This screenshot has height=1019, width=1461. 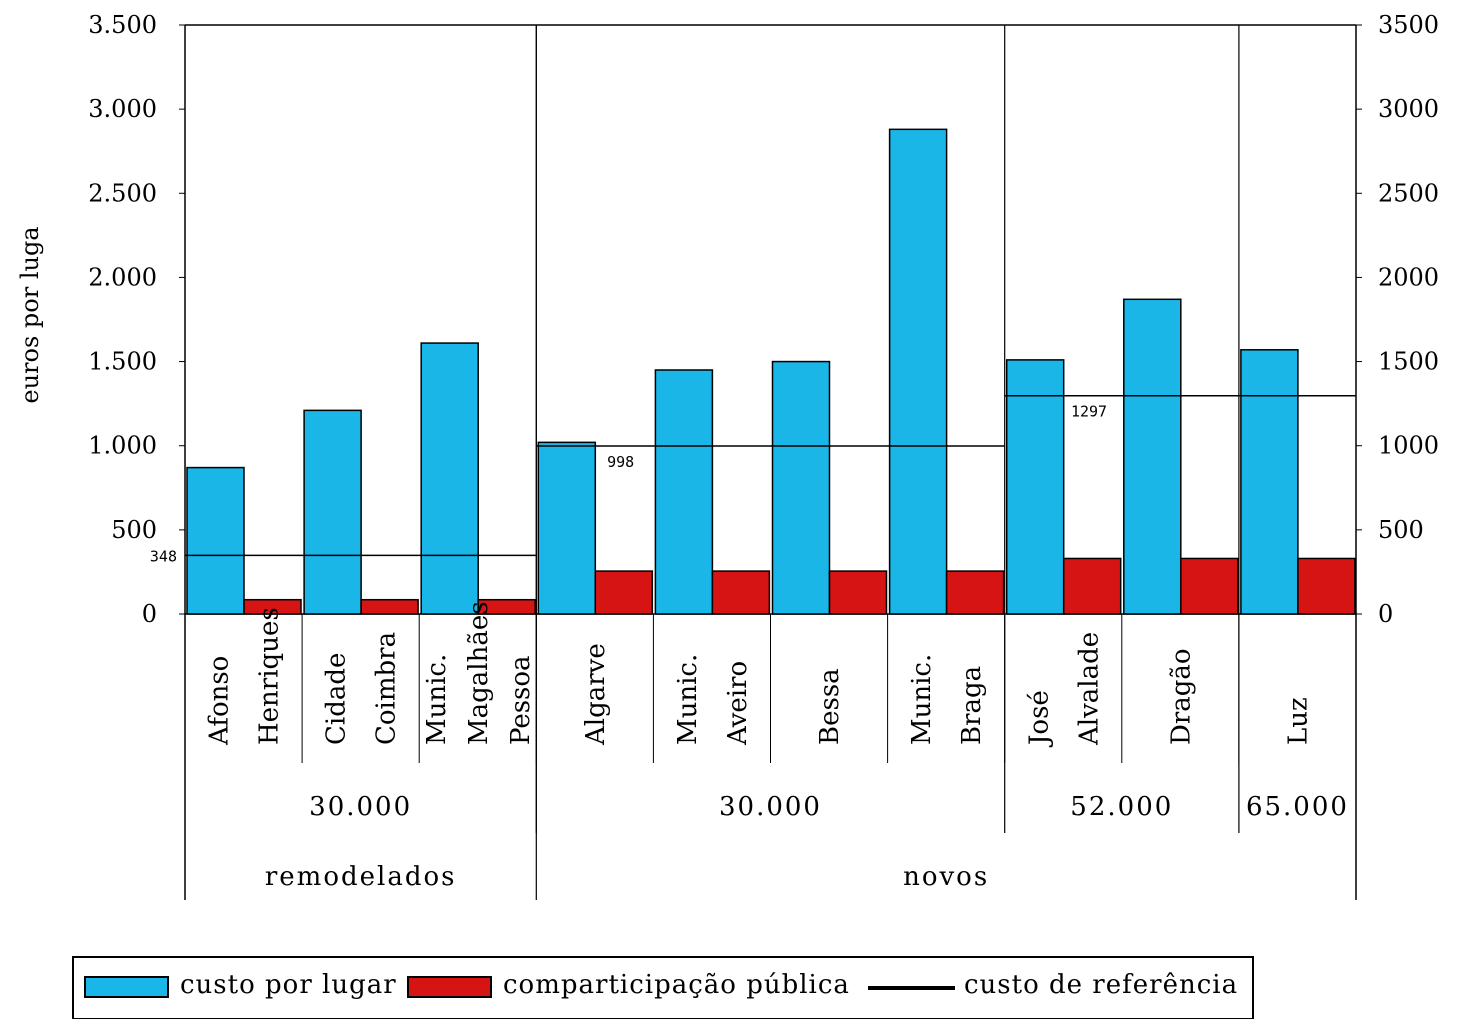 What do you see at coordinates (122, 109) in the screenshot?
I see `left-tick-label: 3.000` at bounding box center [122, 109].